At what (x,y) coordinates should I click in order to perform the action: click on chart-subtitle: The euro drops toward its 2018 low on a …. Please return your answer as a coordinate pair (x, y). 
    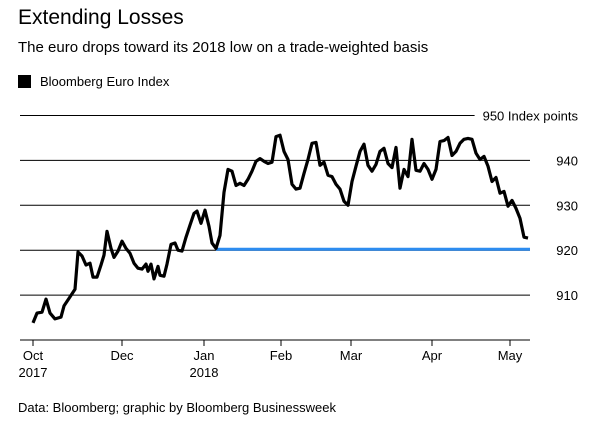
    Looking at the image, I should click on (223, 47).